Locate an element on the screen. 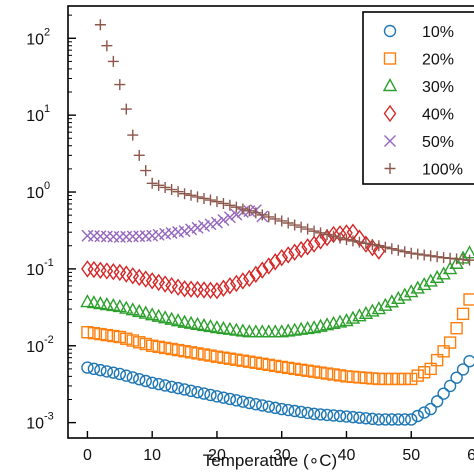  legend-label: 20% is located at coordinates (438, 60).